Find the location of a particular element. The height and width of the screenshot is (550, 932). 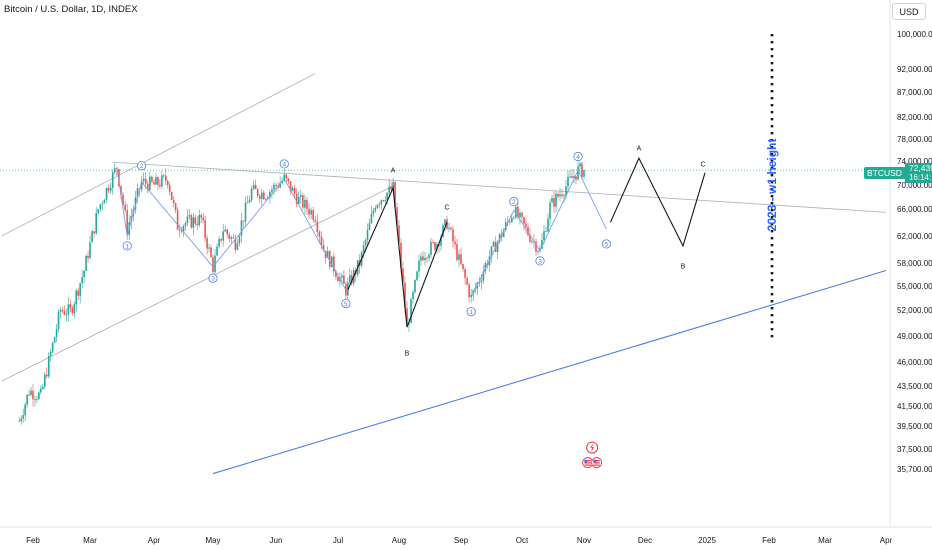

event-icon-flag is located at coordinates (588, 463).